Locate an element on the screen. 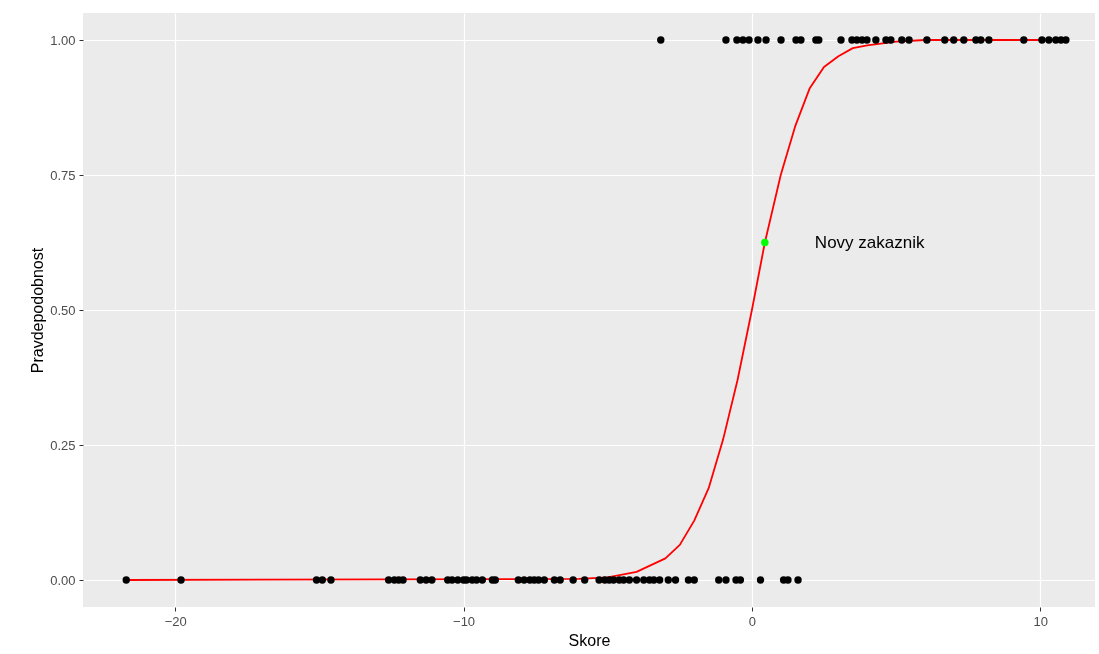 The image size is (1099, 654). y-axis-title: Pravdepodobnost is located at coordinates (38, 310).